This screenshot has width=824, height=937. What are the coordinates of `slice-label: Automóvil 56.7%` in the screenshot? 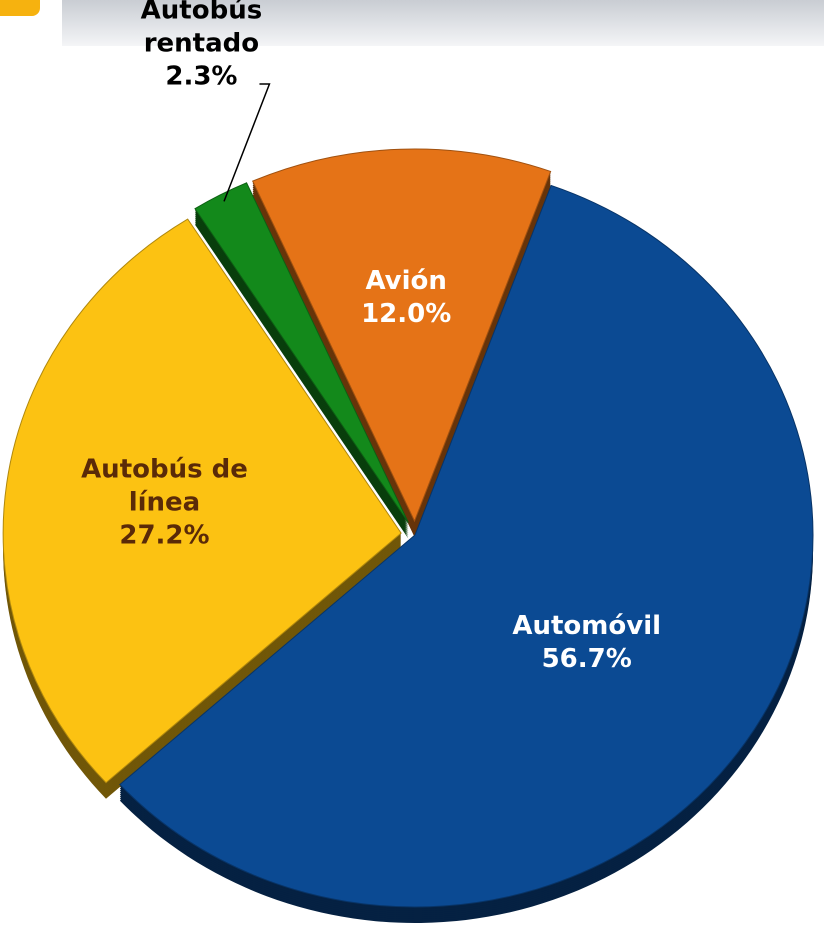 It's located at (587, 643).